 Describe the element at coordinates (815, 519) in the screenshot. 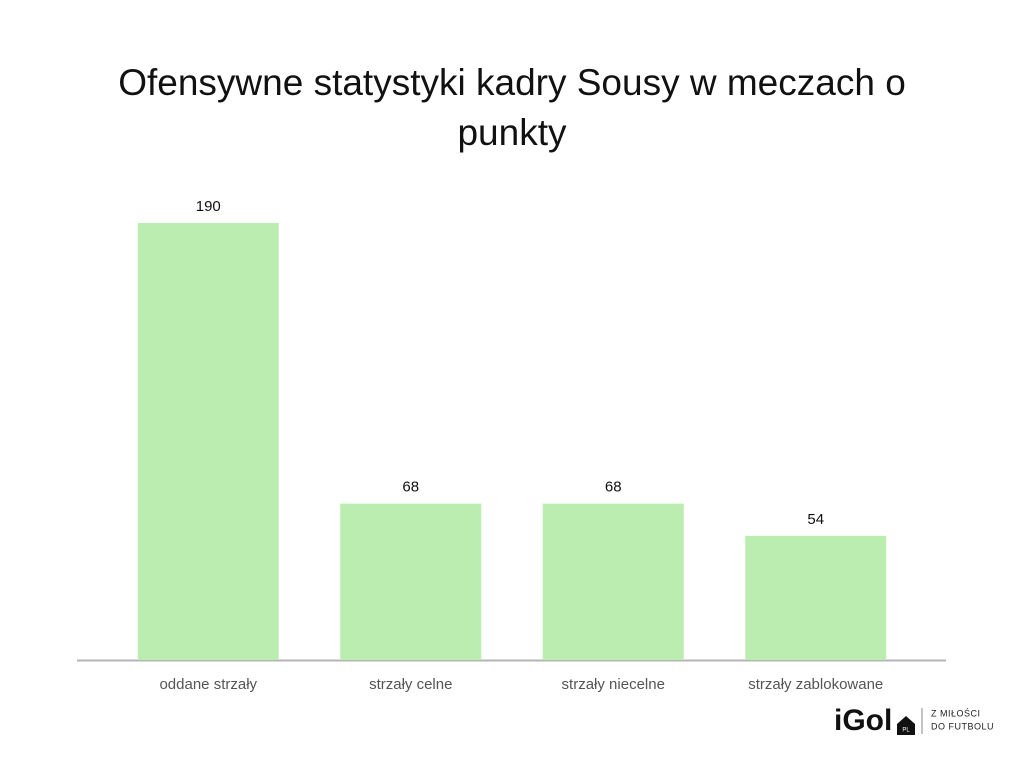

I see `value-label: 54` at that location.